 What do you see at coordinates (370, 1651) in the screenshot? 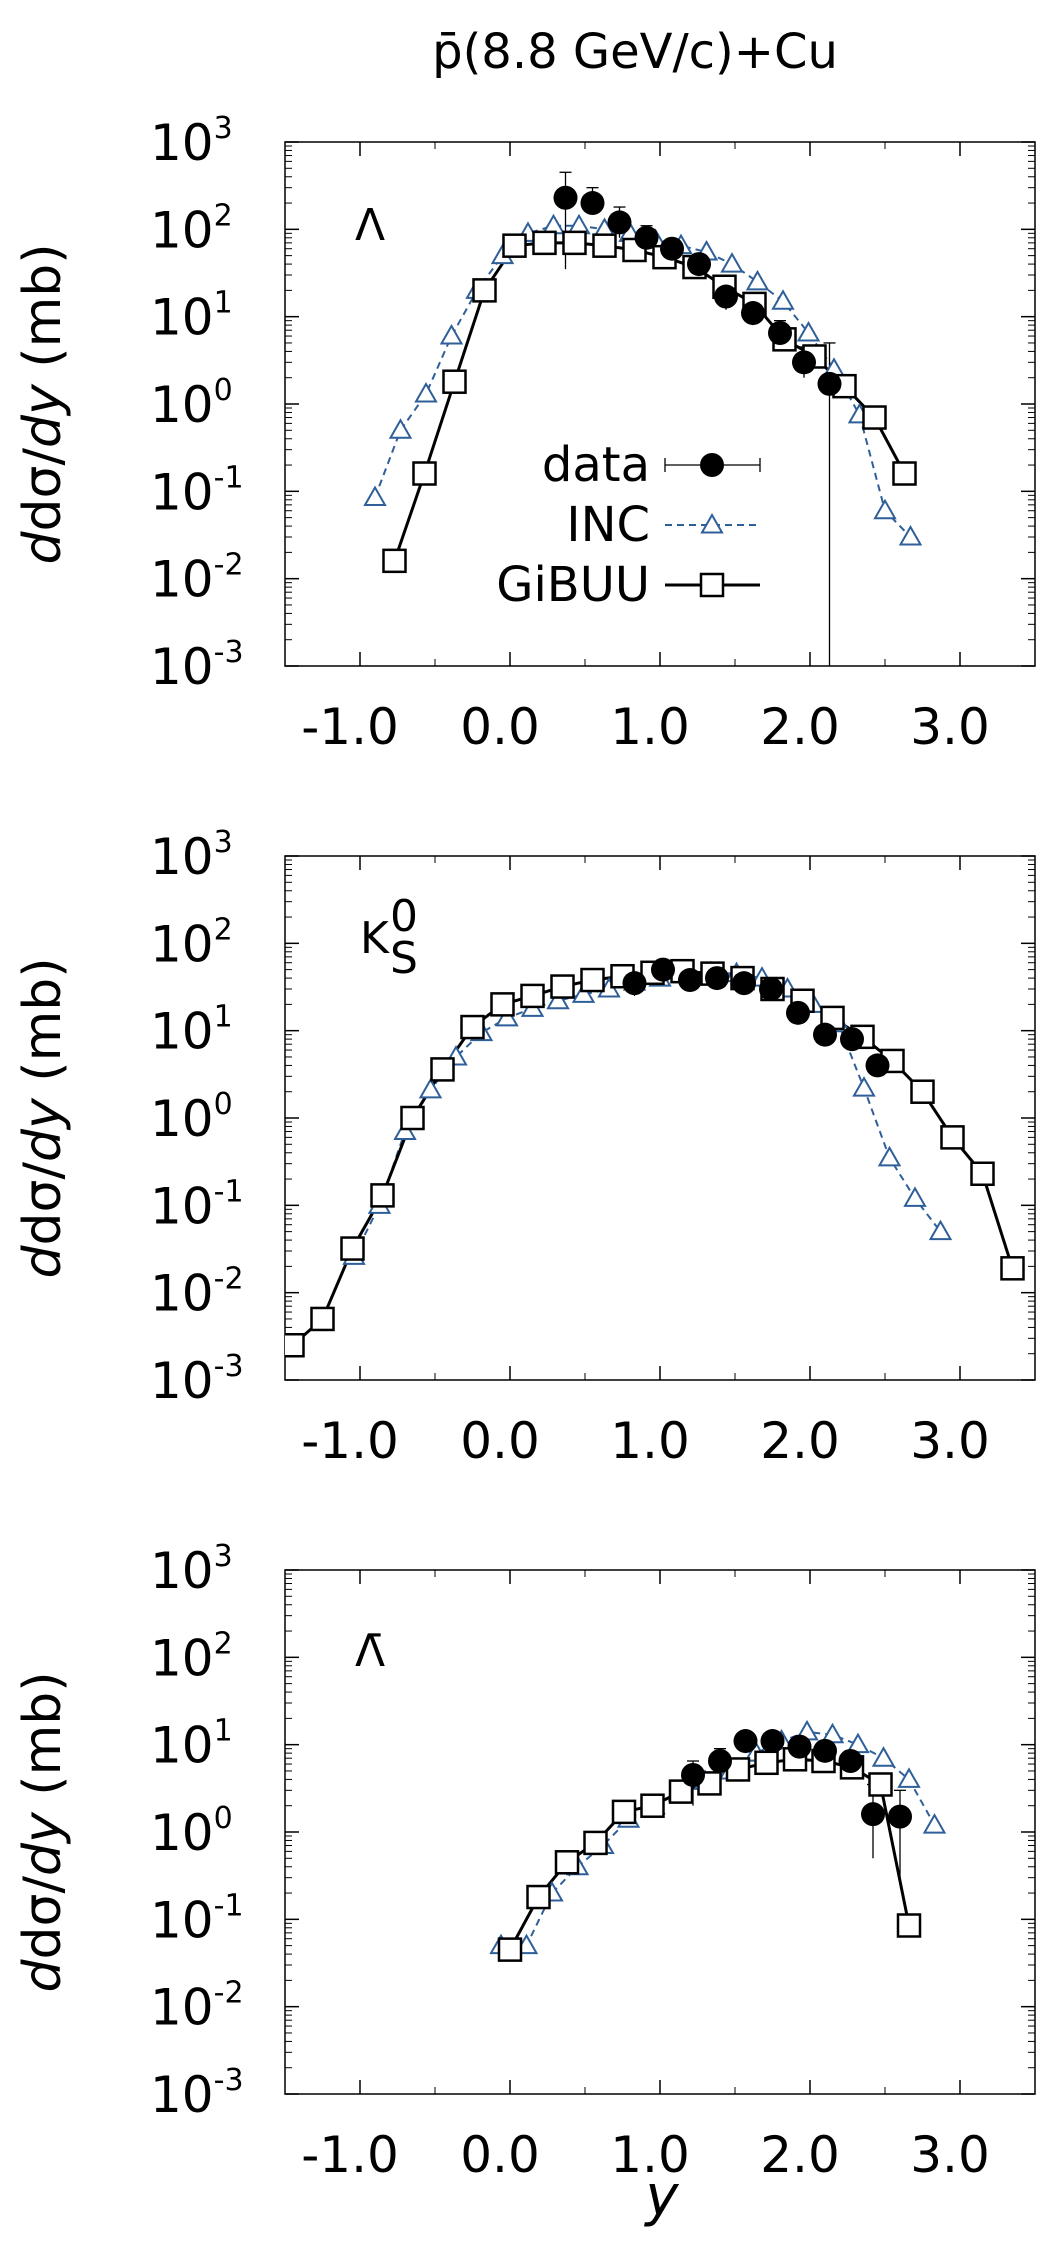
I see `particle-label: Λ̄` at bounding box center [370, 1651].